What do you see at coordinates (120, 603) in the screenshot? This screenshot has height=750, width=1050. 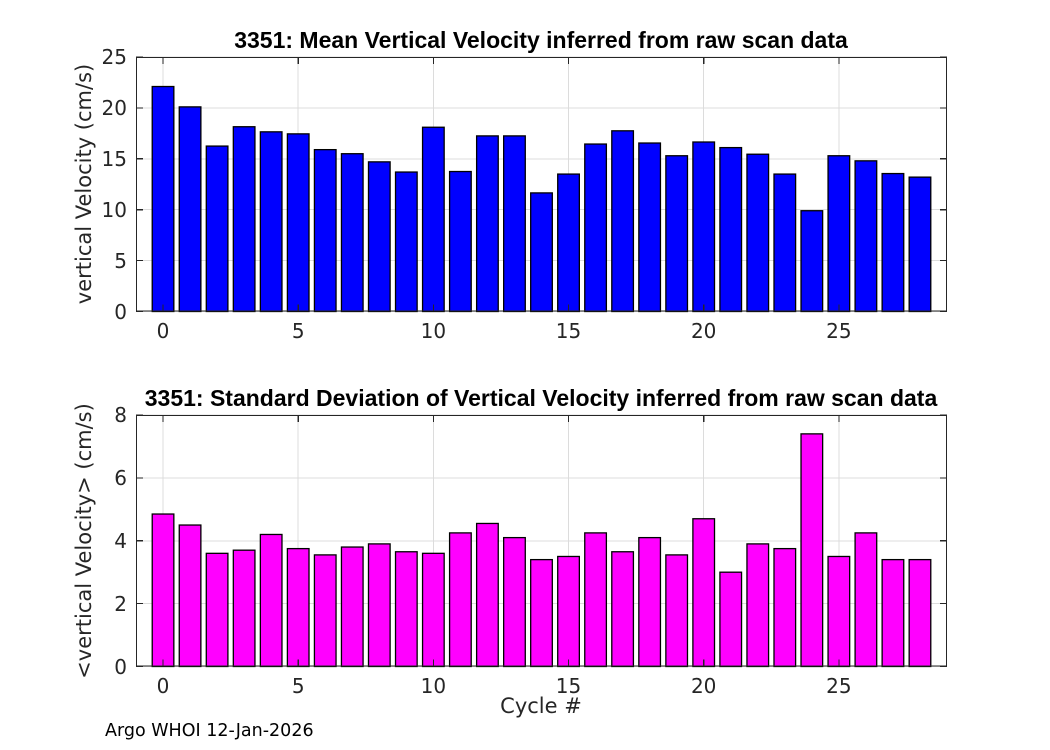 I see `y-tick-label: 2` at bounding box center [120, 603].